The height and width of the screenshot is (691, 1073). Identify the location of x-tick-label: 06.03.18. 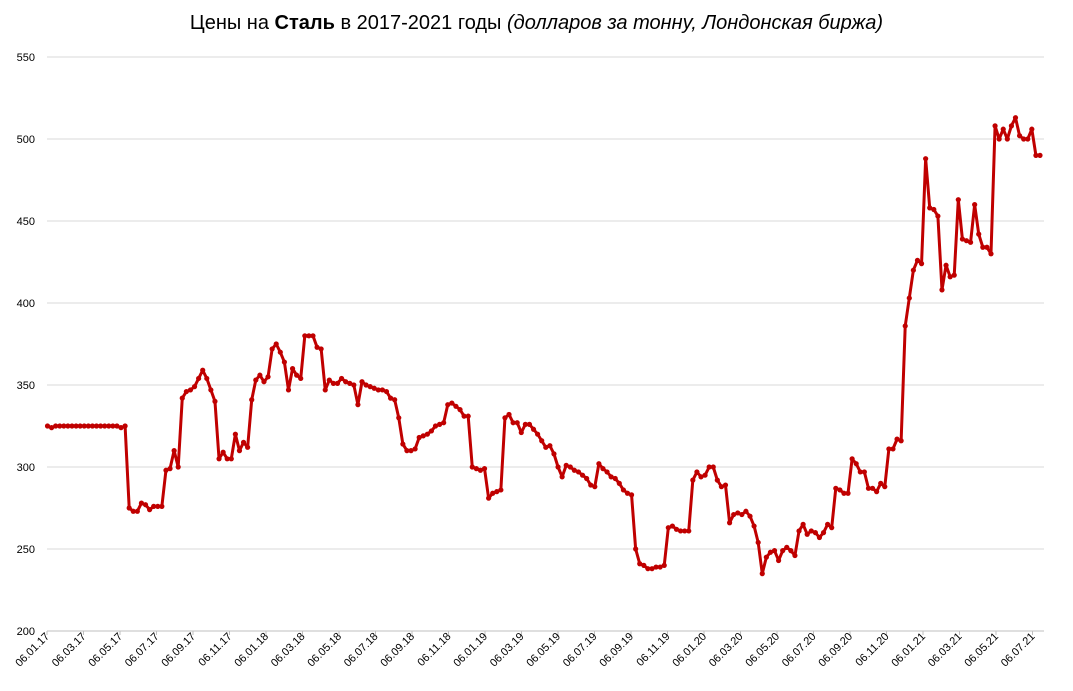
(288, 650).